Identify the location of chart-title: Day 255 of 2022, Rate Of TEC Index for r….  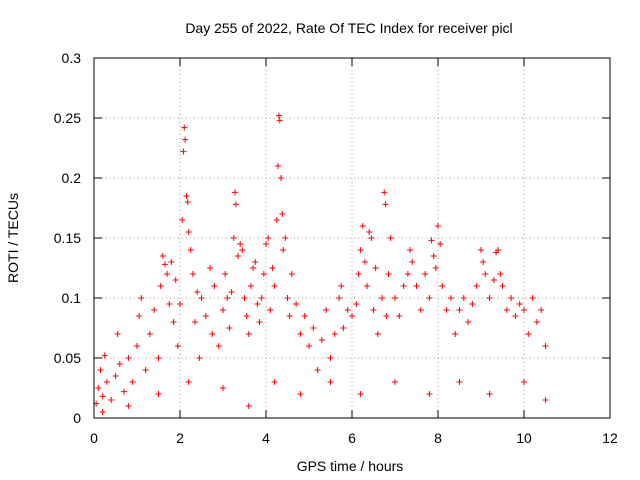
(348, 28).